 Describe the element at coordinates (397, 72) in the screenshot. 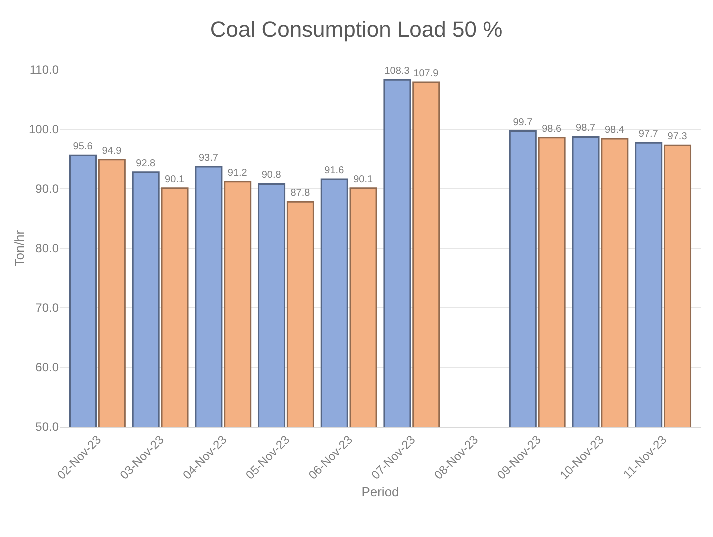

I see `data-label: 108.3` at that location.